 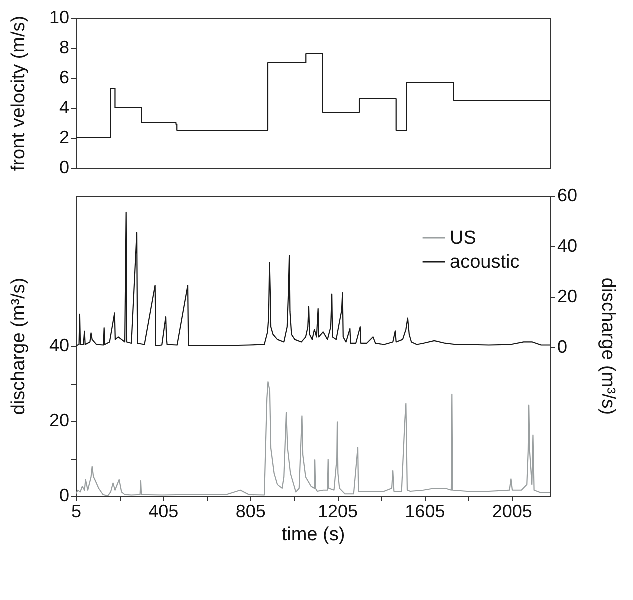 What do you see at coordinates (163, 512) in the screenshot?
I see `x-tick-label: 405` at bounding box center [163, 512].